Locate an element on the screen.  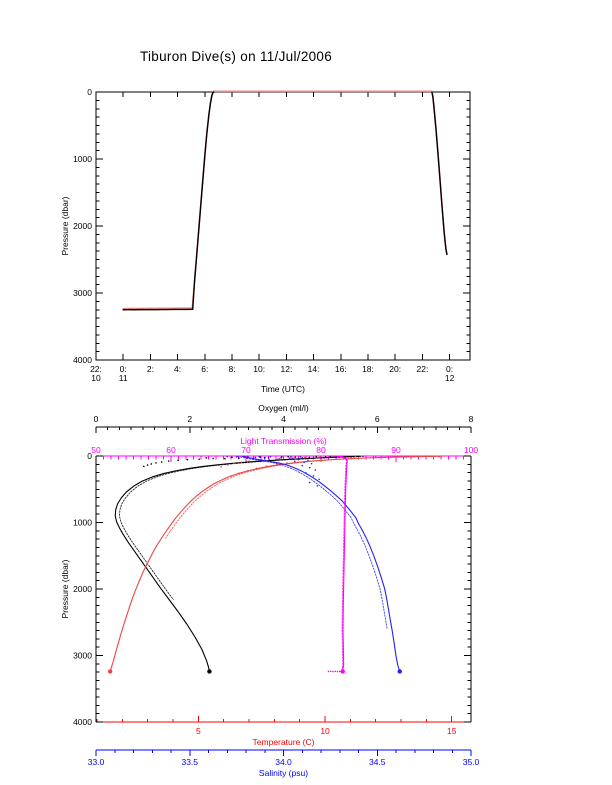
salinity-axis: 33.0 33.5 34.0 34.5 35.0 Salinity (psu) is located at coordinates (284, 763).